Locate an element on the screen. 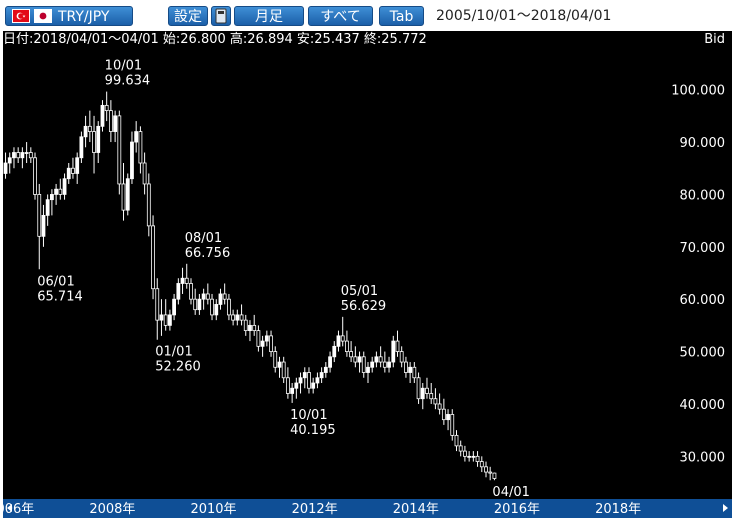  settings-button: 設定 is located at coordinates (188, 16).